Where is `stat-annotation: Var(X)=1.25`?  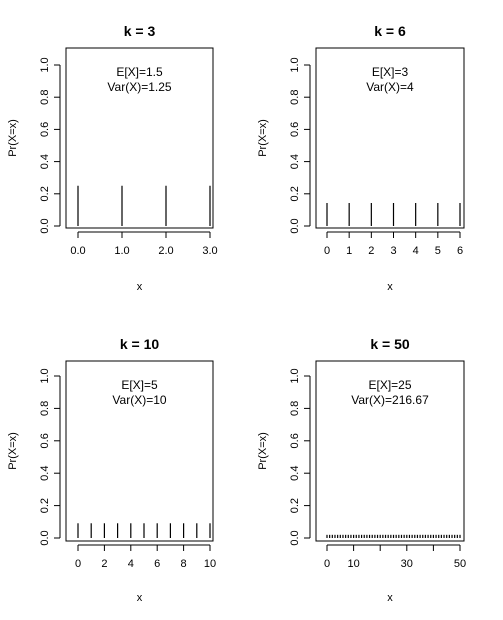 stat-annotation: Var(X)=1.25 is located at coordinates (139, 87).